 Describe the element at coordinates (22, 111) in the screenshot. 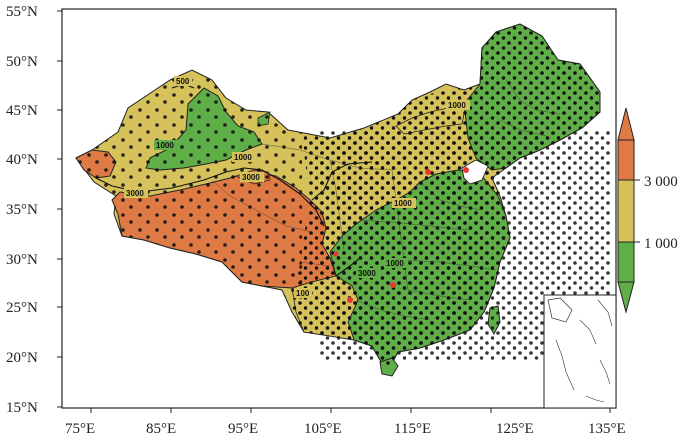

I see `y-tick-label: 45°N` at that location.